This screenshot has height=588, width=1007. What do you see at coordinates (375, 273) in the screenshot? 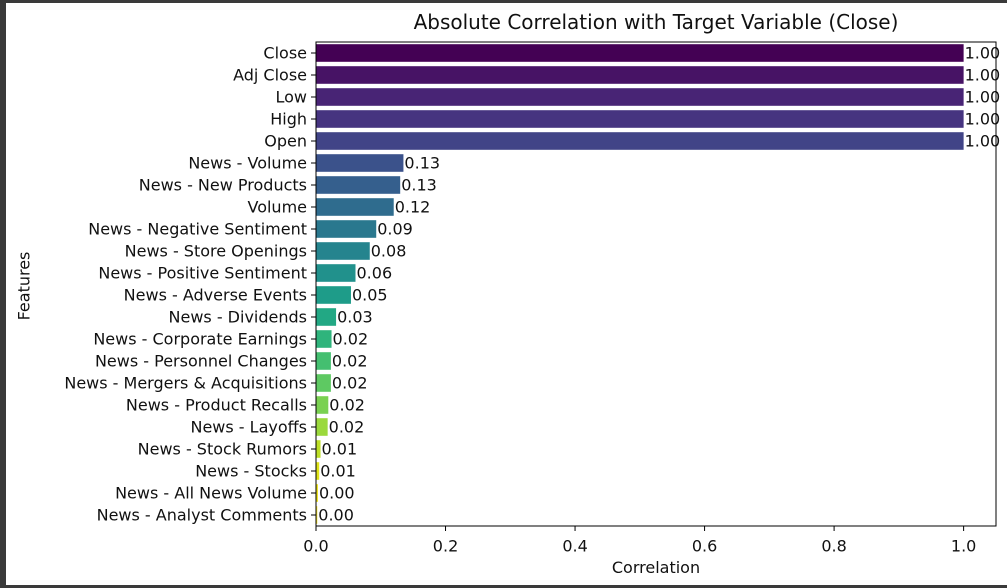
I see `data-label: 0.06` at bounding box center [375, 273].